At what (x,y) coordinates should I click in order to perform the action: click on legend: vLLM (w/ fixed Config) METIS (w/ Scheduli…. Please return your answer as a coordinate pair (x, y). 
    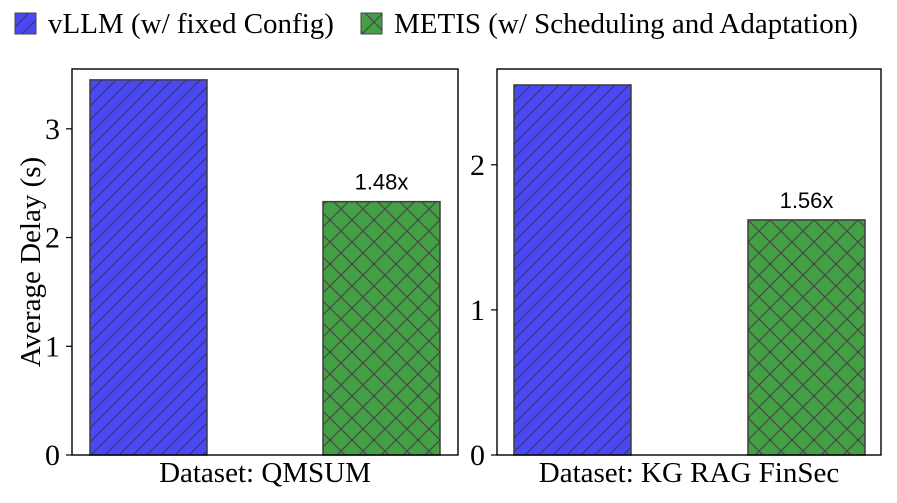
    Looking at the image, I should click on (436, 24).